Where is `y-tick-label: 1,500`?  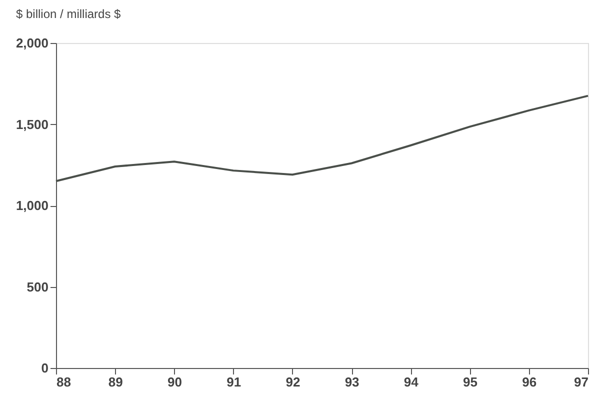 y-tick-label: 1,500 is located at coordinates (32, 124).